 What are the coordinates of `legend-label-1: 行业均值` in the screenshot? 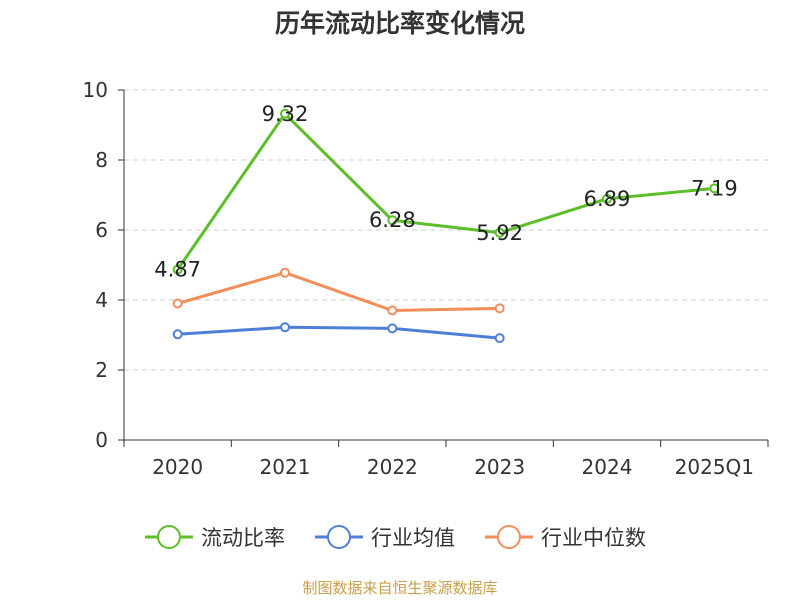 It's located at (413, 538).